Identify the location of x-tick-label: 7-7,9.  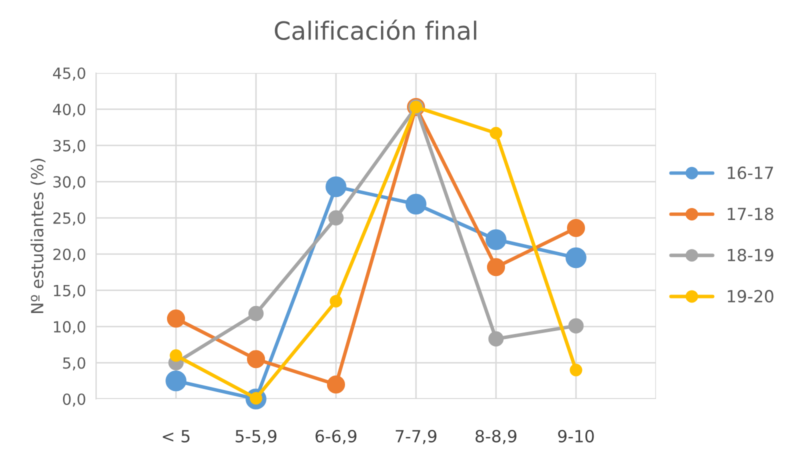
(416, 437).